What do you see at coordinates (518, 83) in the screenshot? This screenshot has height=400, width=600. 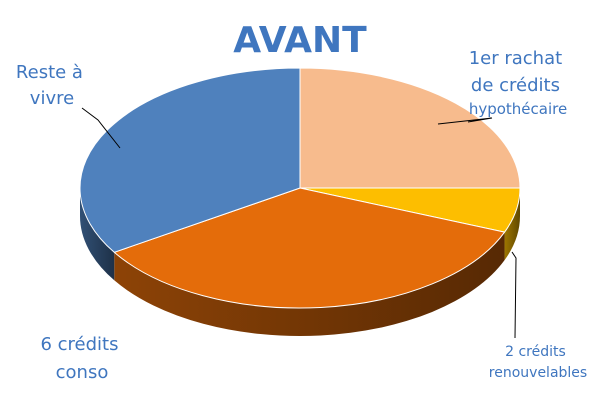 I see `slice-label-1er-rachat: 1er rachat de crédits hypothécaire` at bounding box center [518, 83].